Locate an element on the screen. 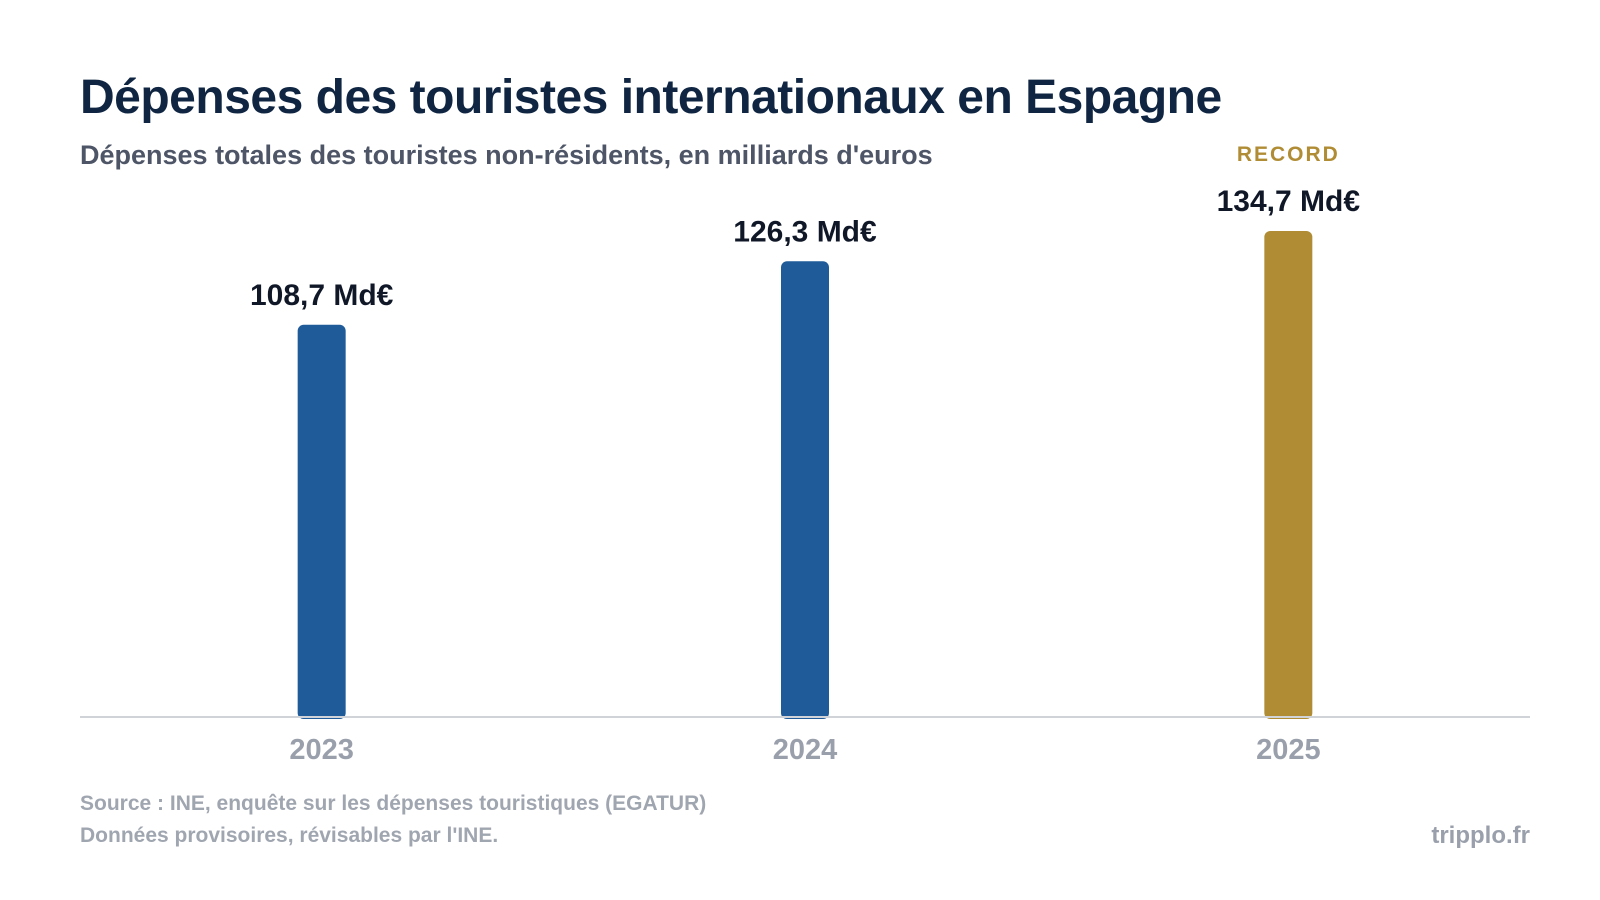  value-label-2023: 108,7 Md€ is located at coordinates (322, 295).